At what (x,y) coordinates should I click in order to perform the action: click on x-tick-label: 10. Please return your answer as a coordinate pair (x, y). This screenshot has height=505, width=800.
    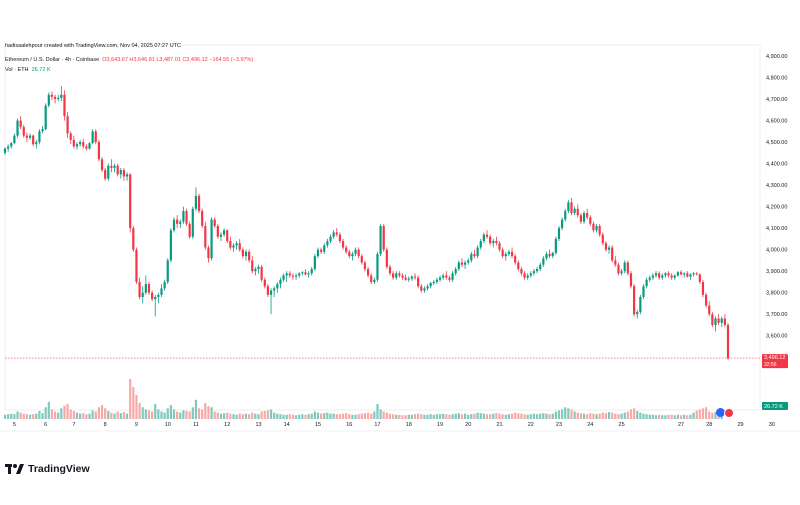
    Looking at the image, I should click on (168, 425).